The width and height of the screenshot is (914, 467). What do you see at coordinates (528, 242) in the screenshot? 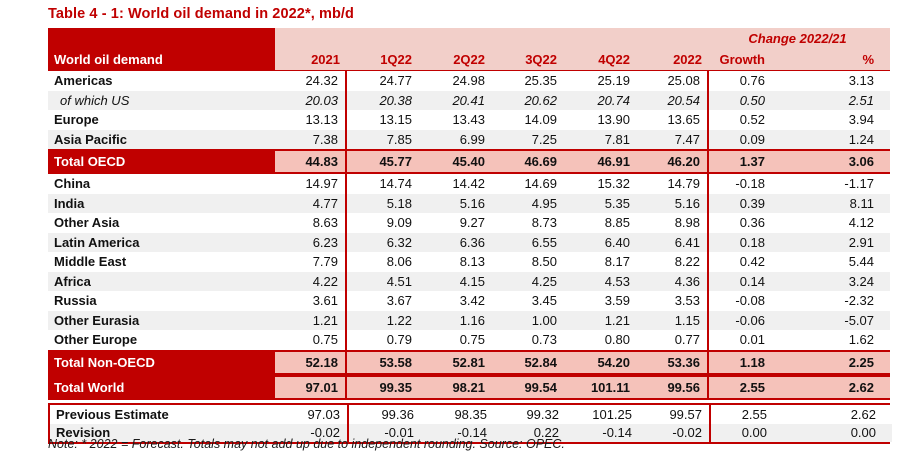
I see `cell-value: 6.55` at bounding box center [528, 242].